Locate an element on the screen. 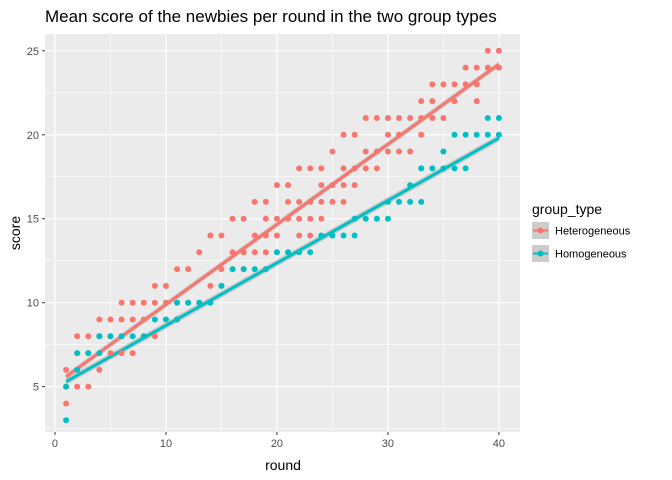  x-axis-title: round is located at coordinates (283, 465).